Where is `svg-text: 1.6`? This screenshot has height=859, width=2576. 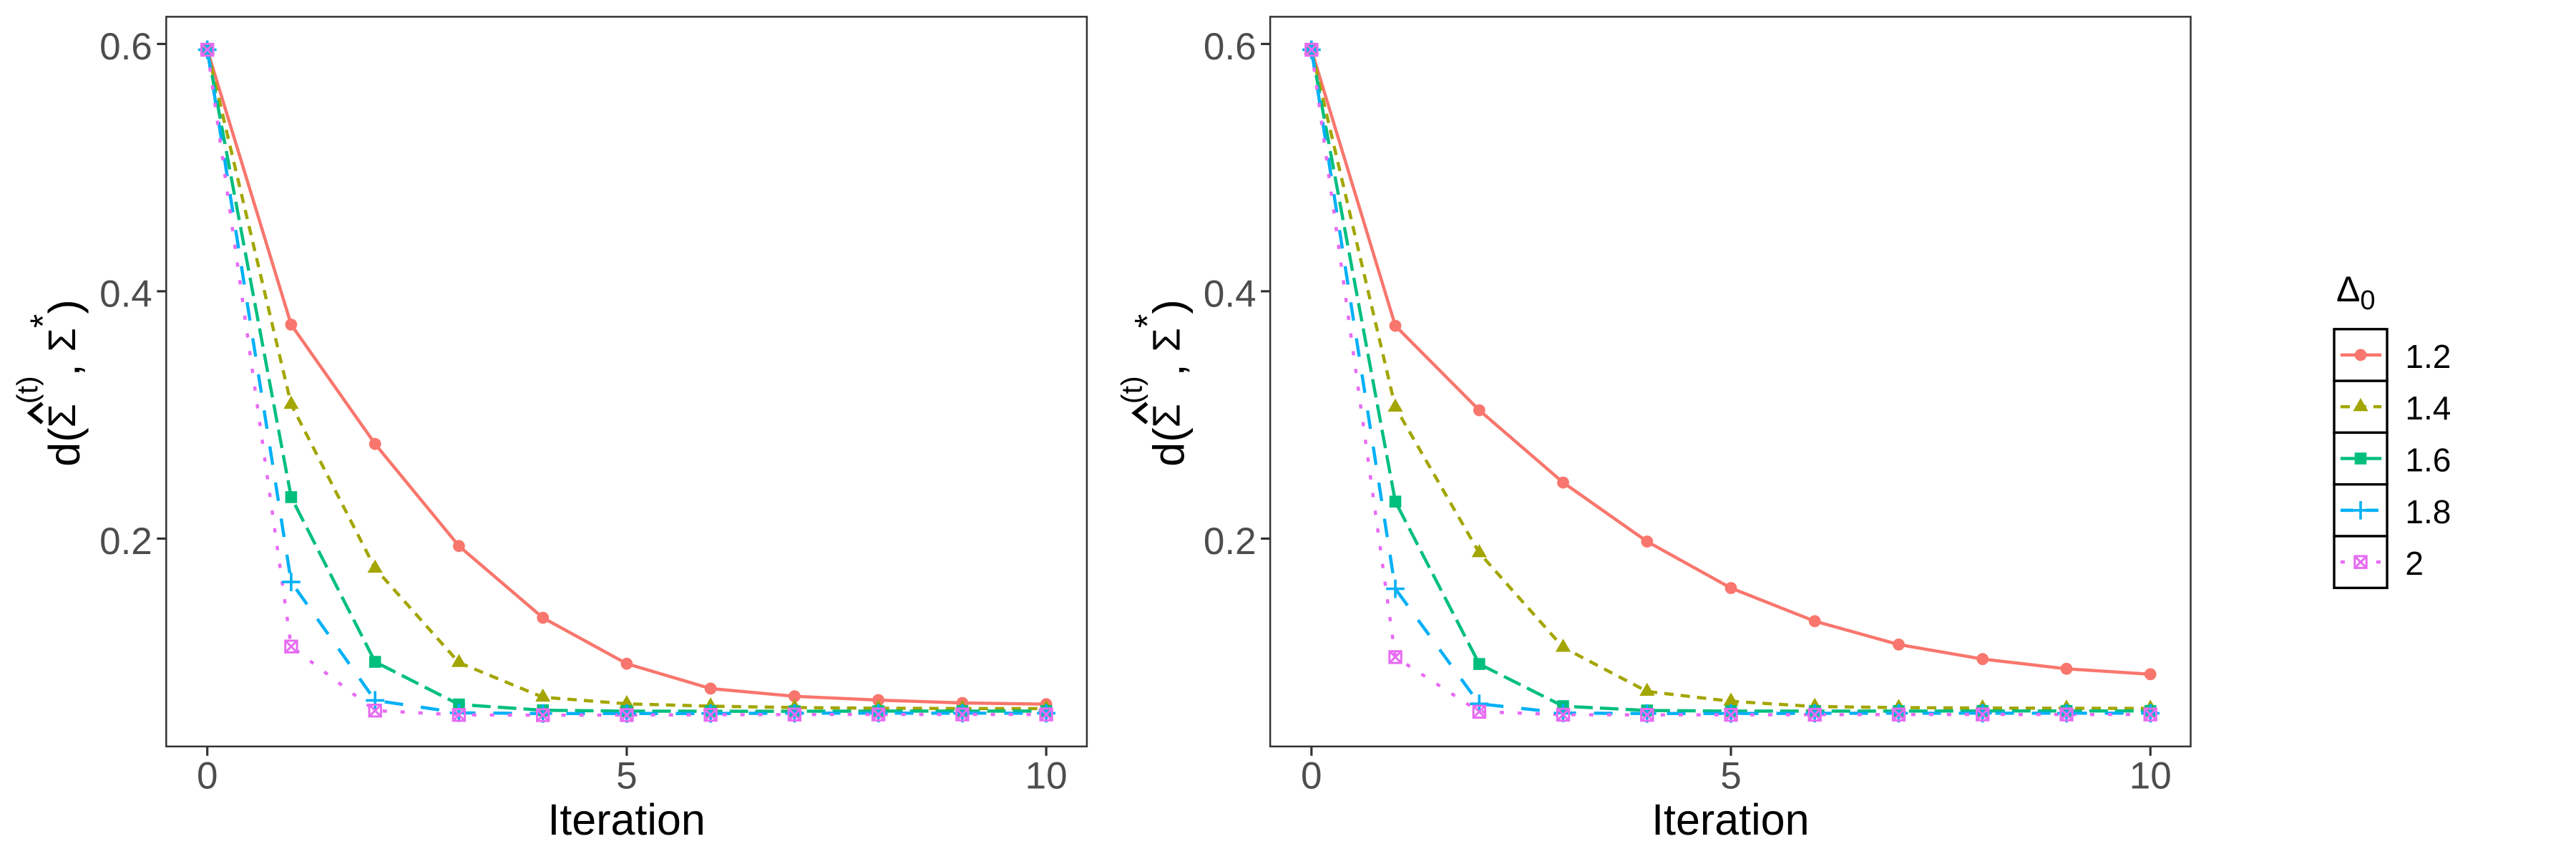 svg-text: 1.6 is located at coordinates (2428, 460).